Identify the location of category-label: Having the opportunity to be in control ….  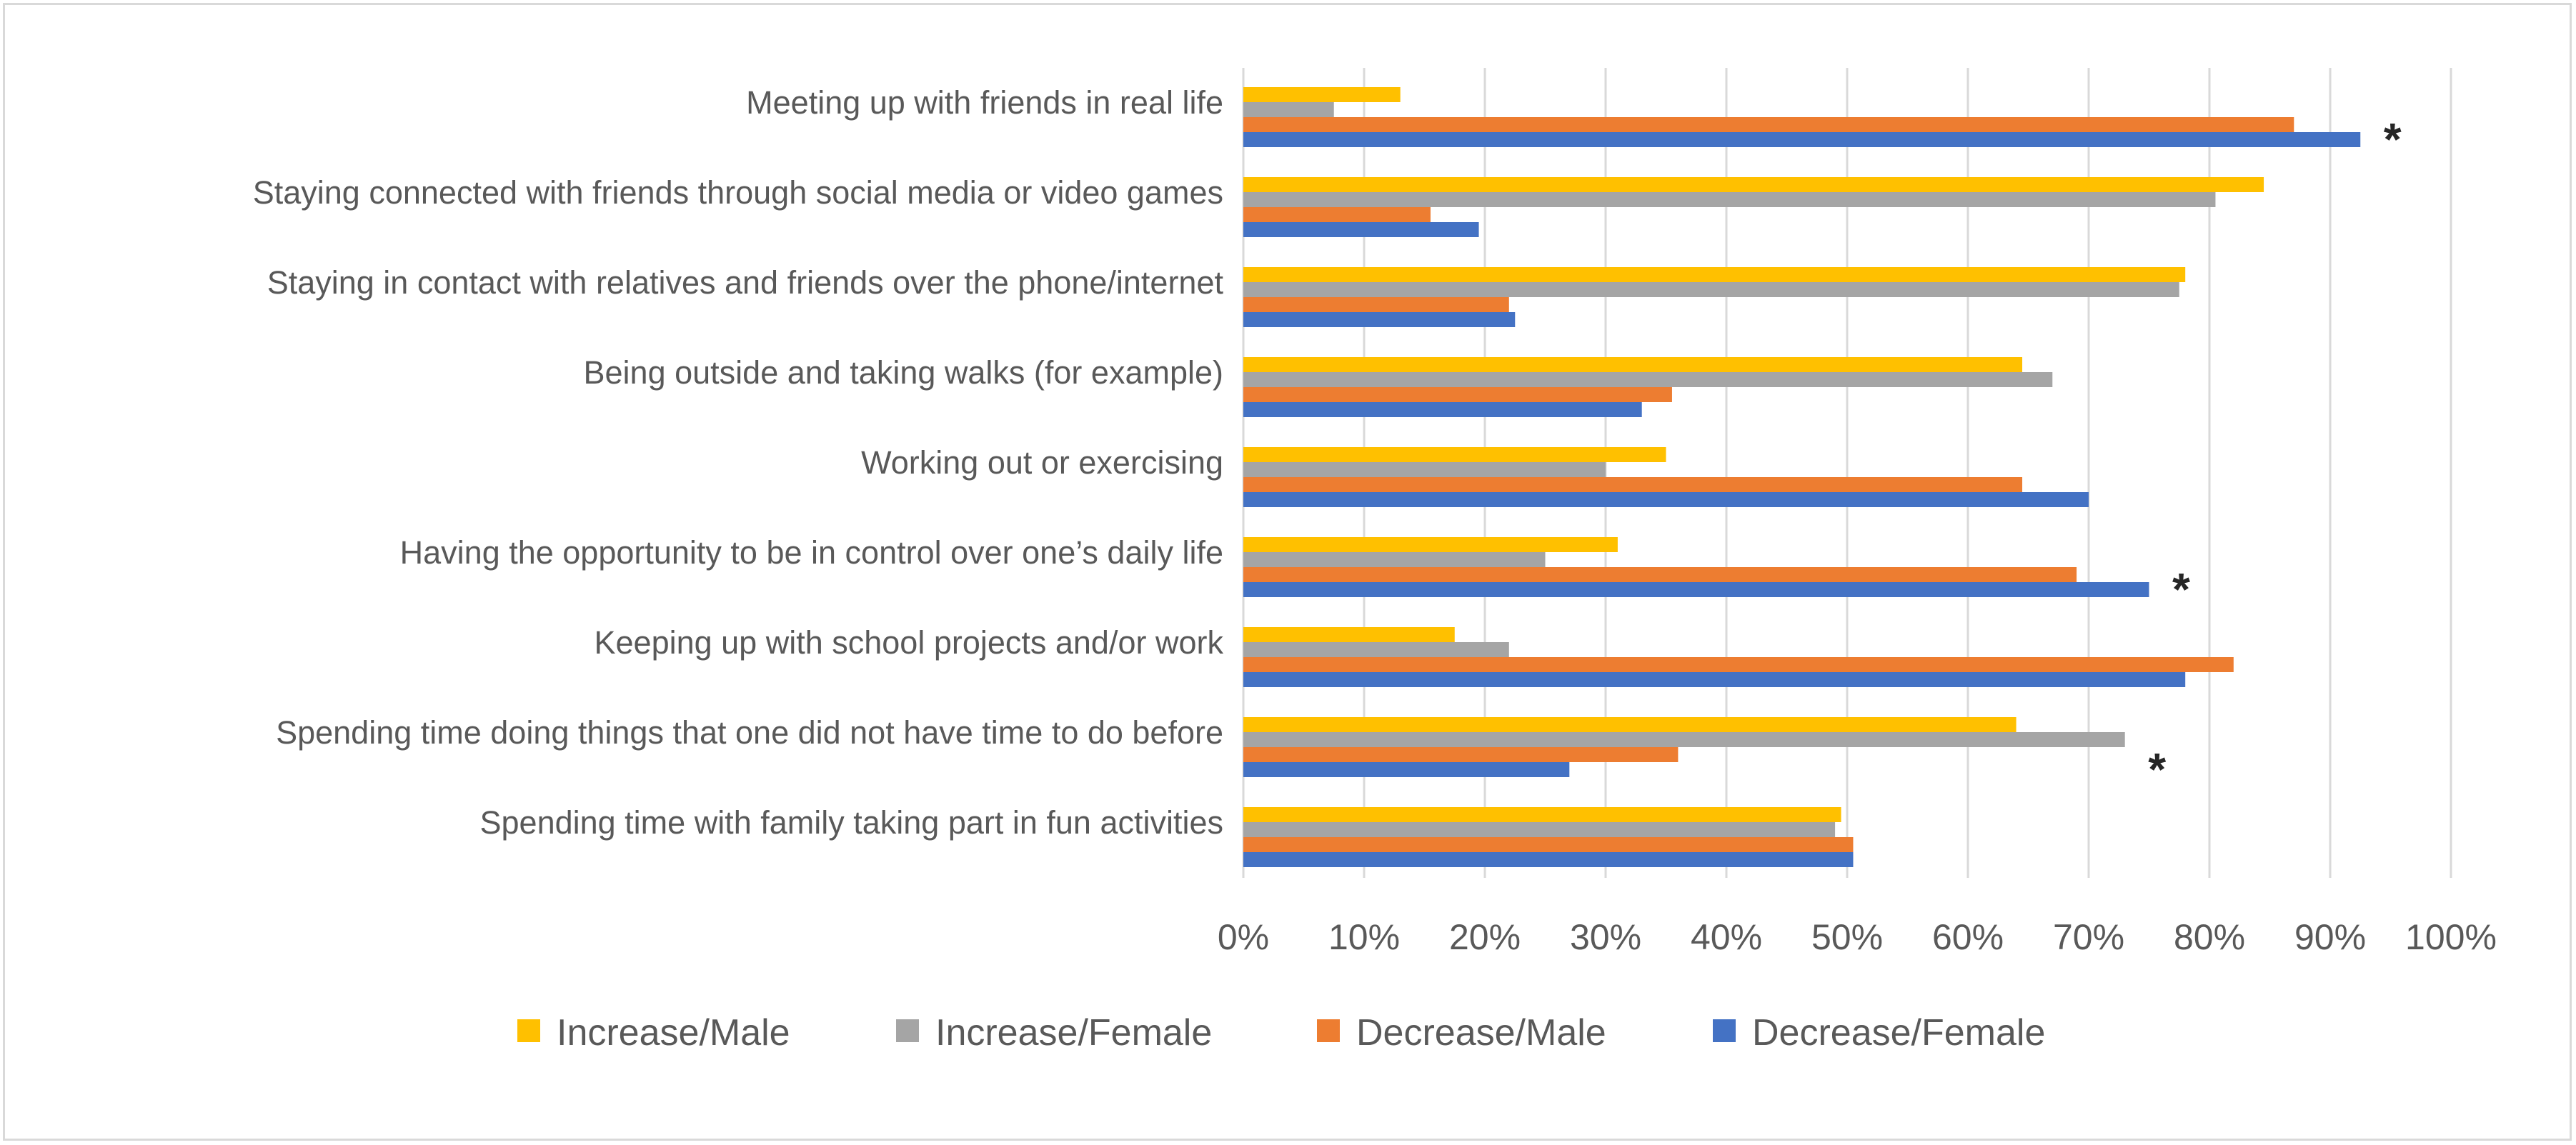
(811, 552).